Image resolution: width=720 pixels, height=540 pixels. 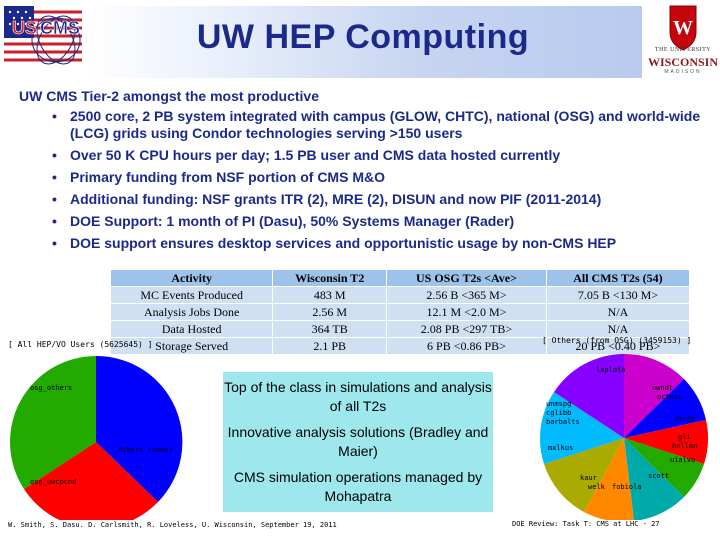 I want to click on svg-text: W, so click(x=683, y=28).